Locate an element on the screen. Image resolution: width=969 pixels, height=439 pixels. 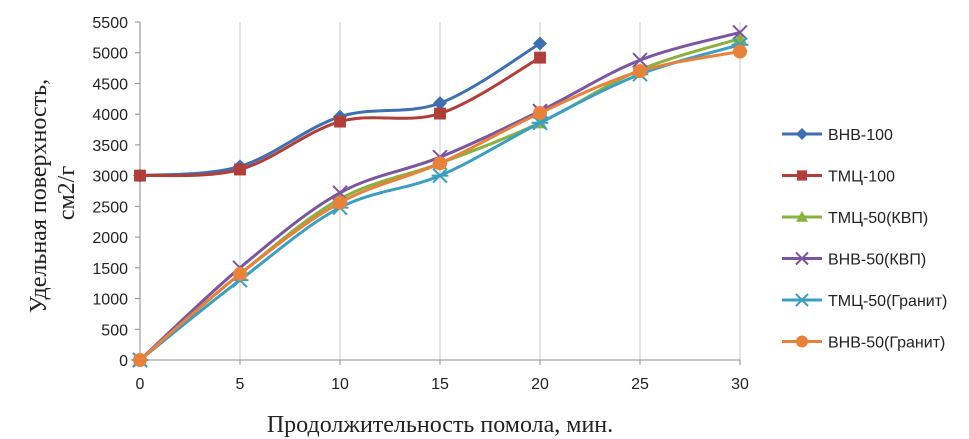
y-axis-title-line-1: Удельная поверхность, is located at coordinates (39, 196).